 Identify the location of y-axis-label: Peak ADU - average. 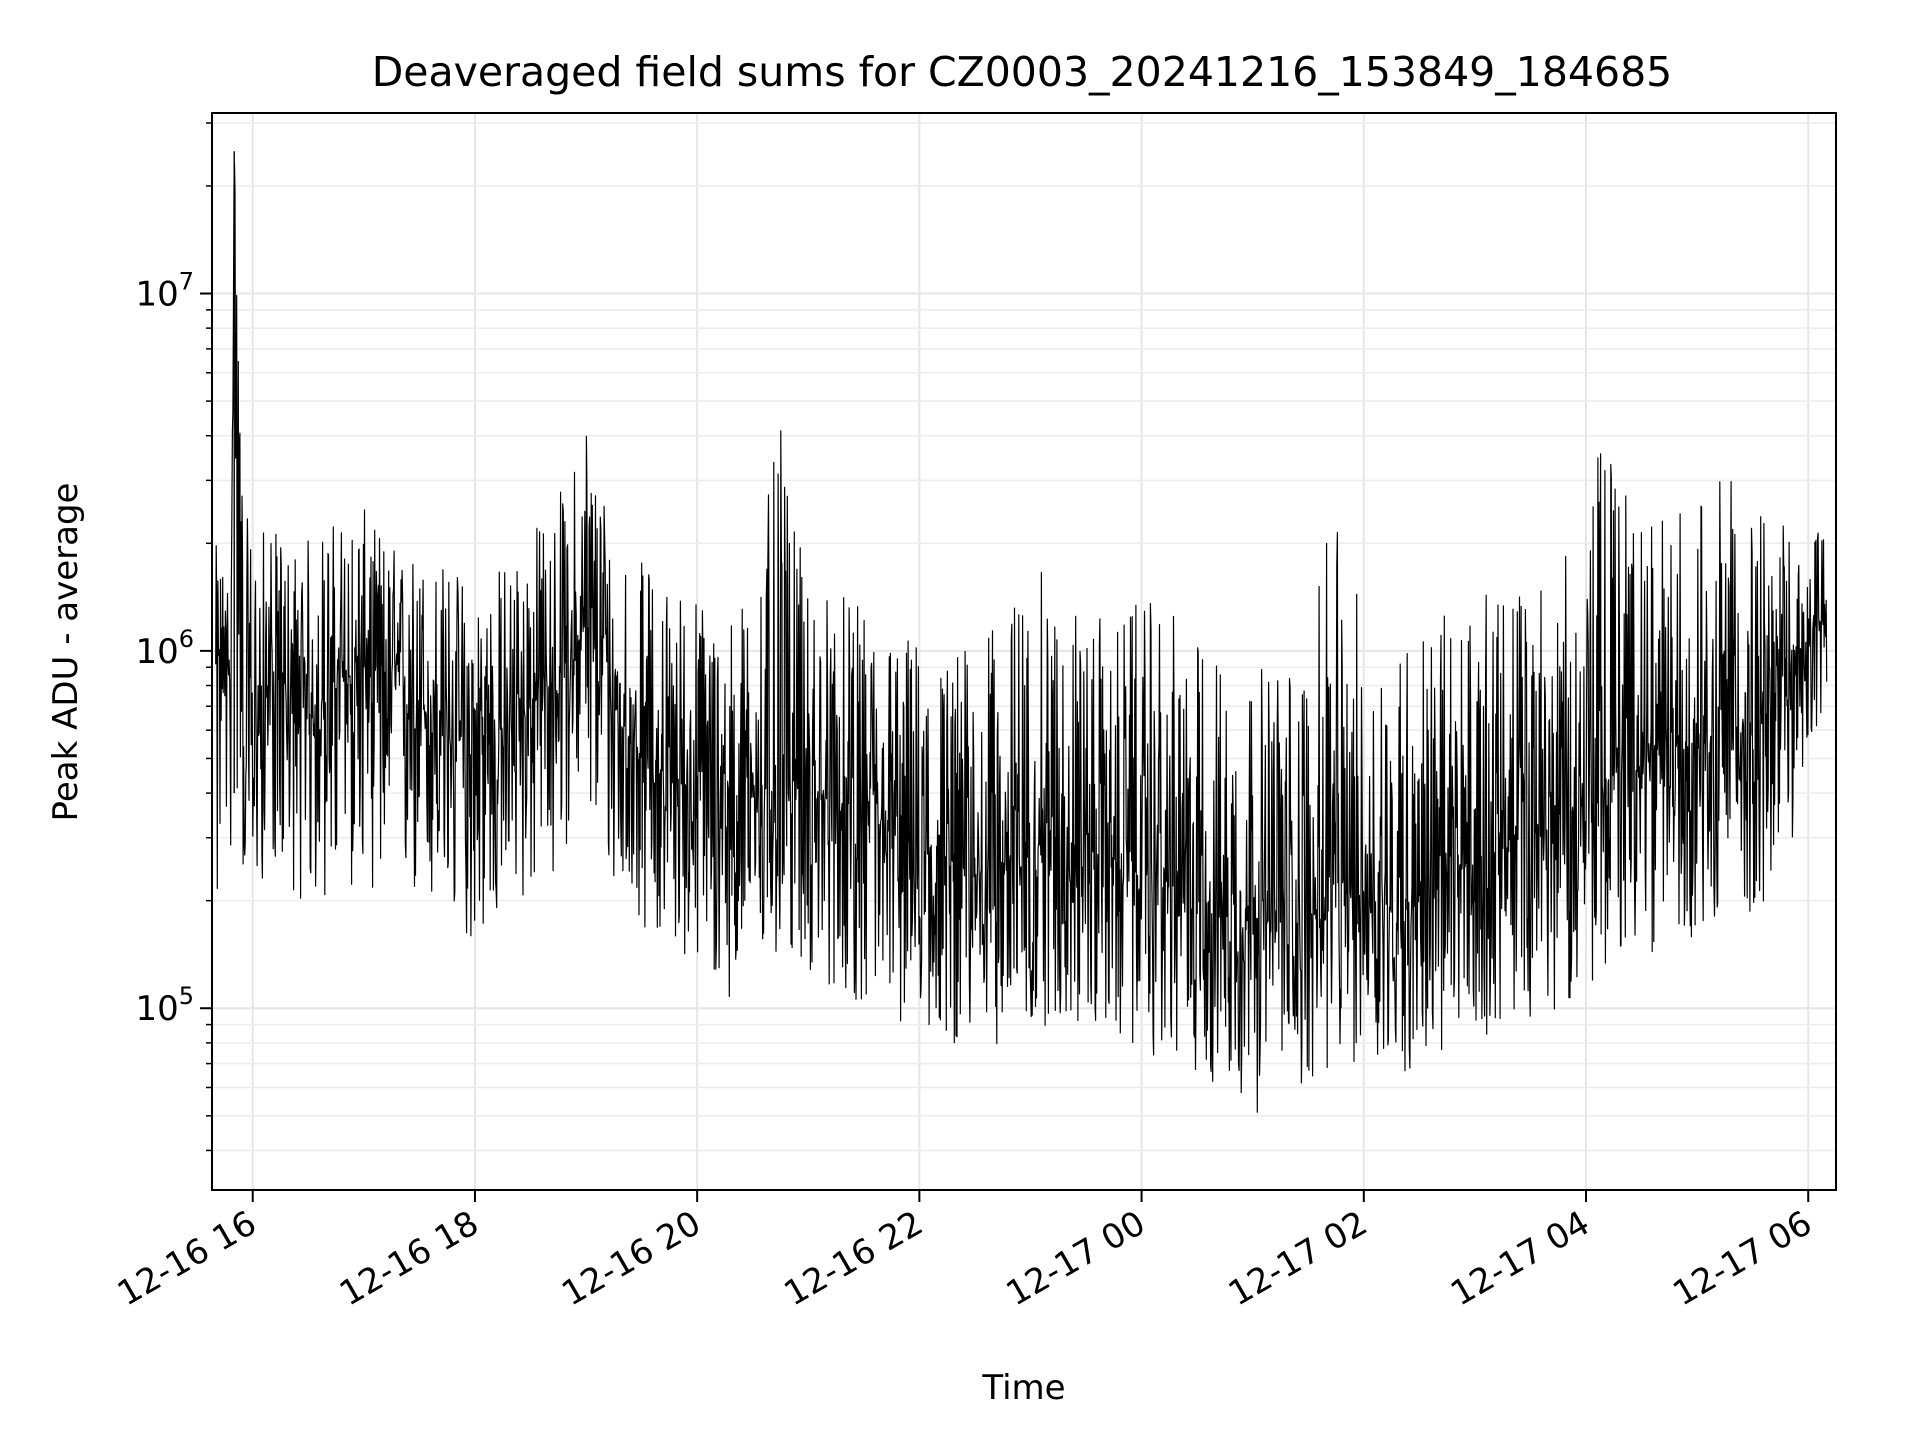
(66, 652).